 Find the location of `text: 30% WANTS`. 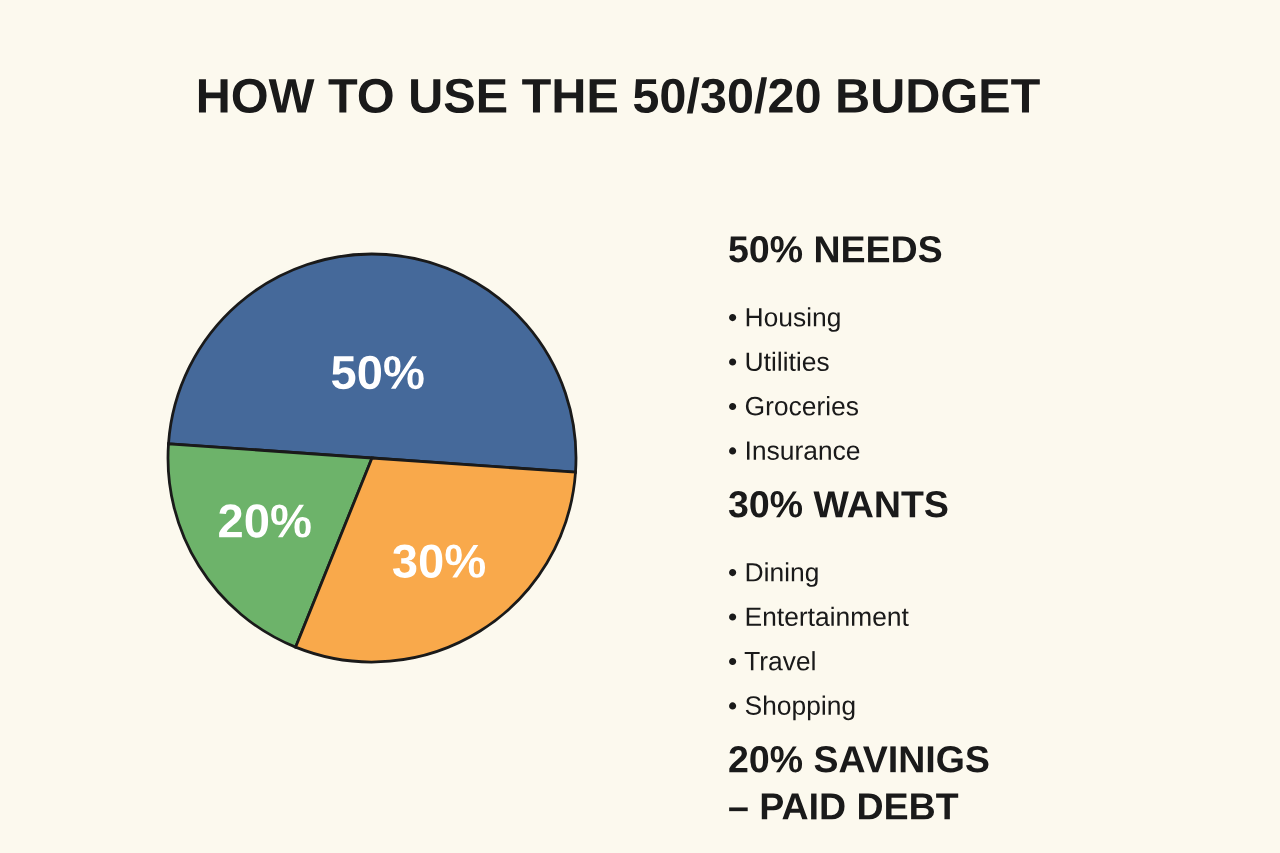

text: 30% WANTS is located at coordinates (838, 504).